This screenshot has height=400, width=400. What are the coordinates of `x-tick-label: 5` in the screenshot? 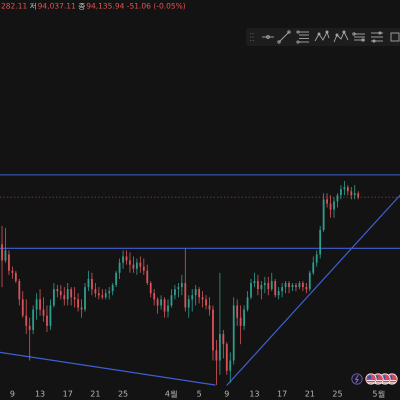 It's located at (199, 394).